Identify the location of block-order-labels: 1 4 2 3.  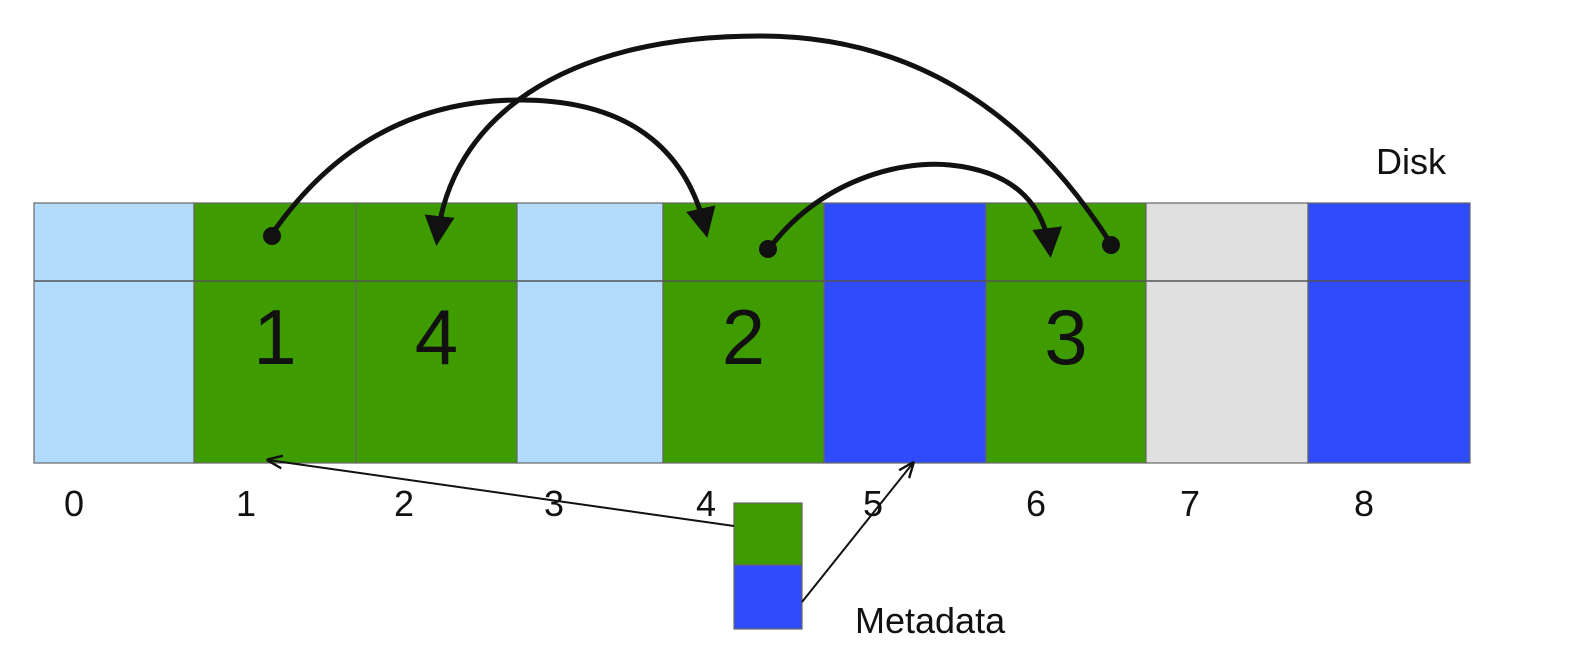
(670, 337).